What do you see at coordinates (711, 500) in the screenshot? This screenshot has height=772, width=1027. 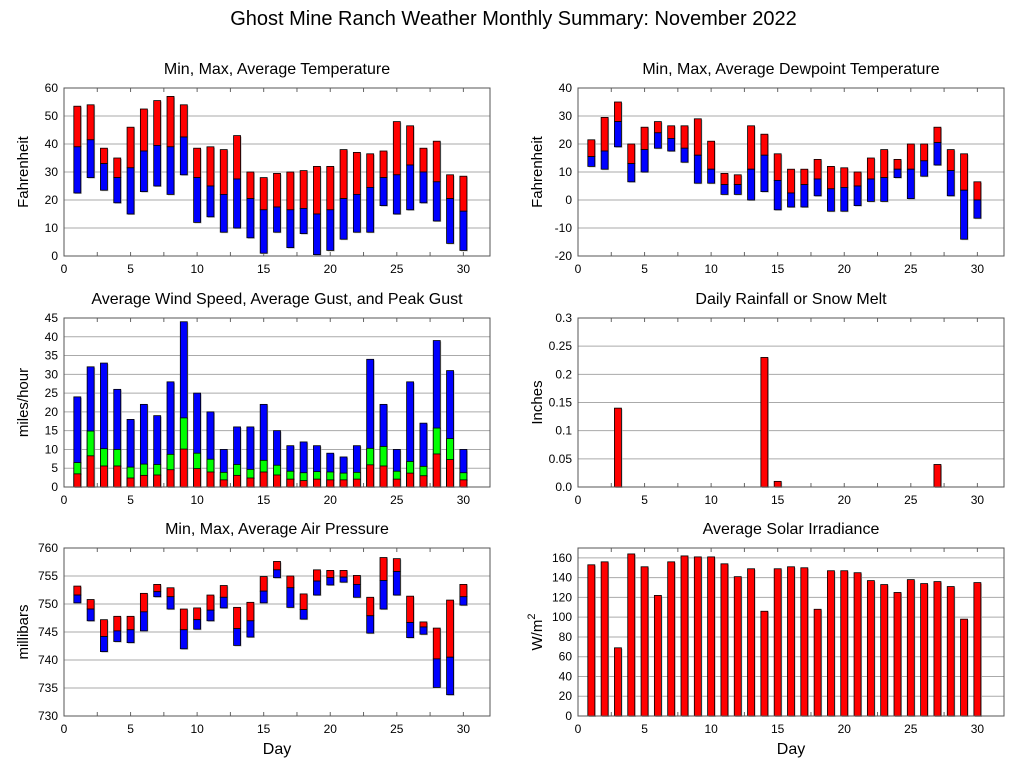 I see `x-tick-label: 10` at bounding box center [711, 500].